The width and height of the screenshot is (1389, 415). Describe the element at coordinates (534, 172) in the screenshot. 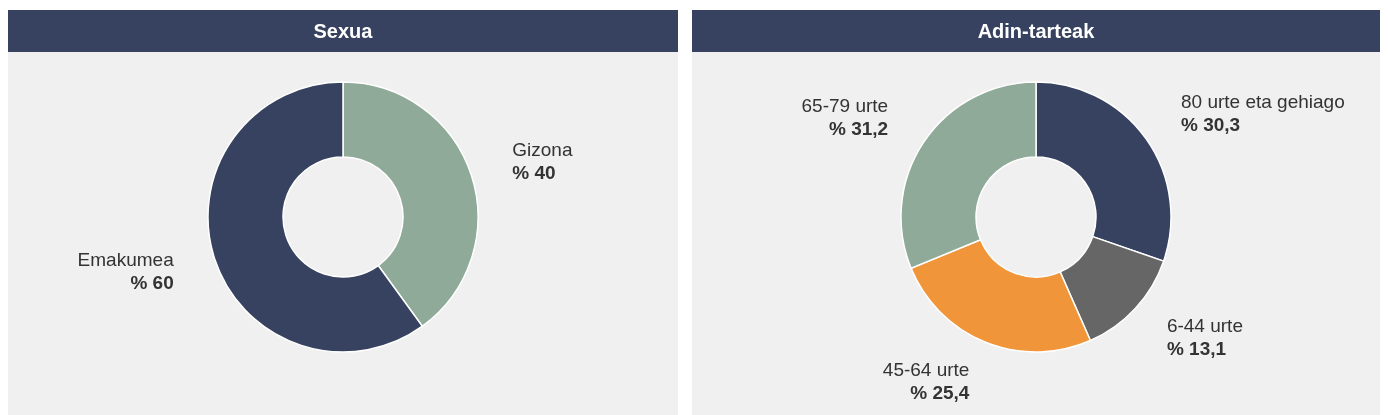

I see `data-label: % 40` at that location.